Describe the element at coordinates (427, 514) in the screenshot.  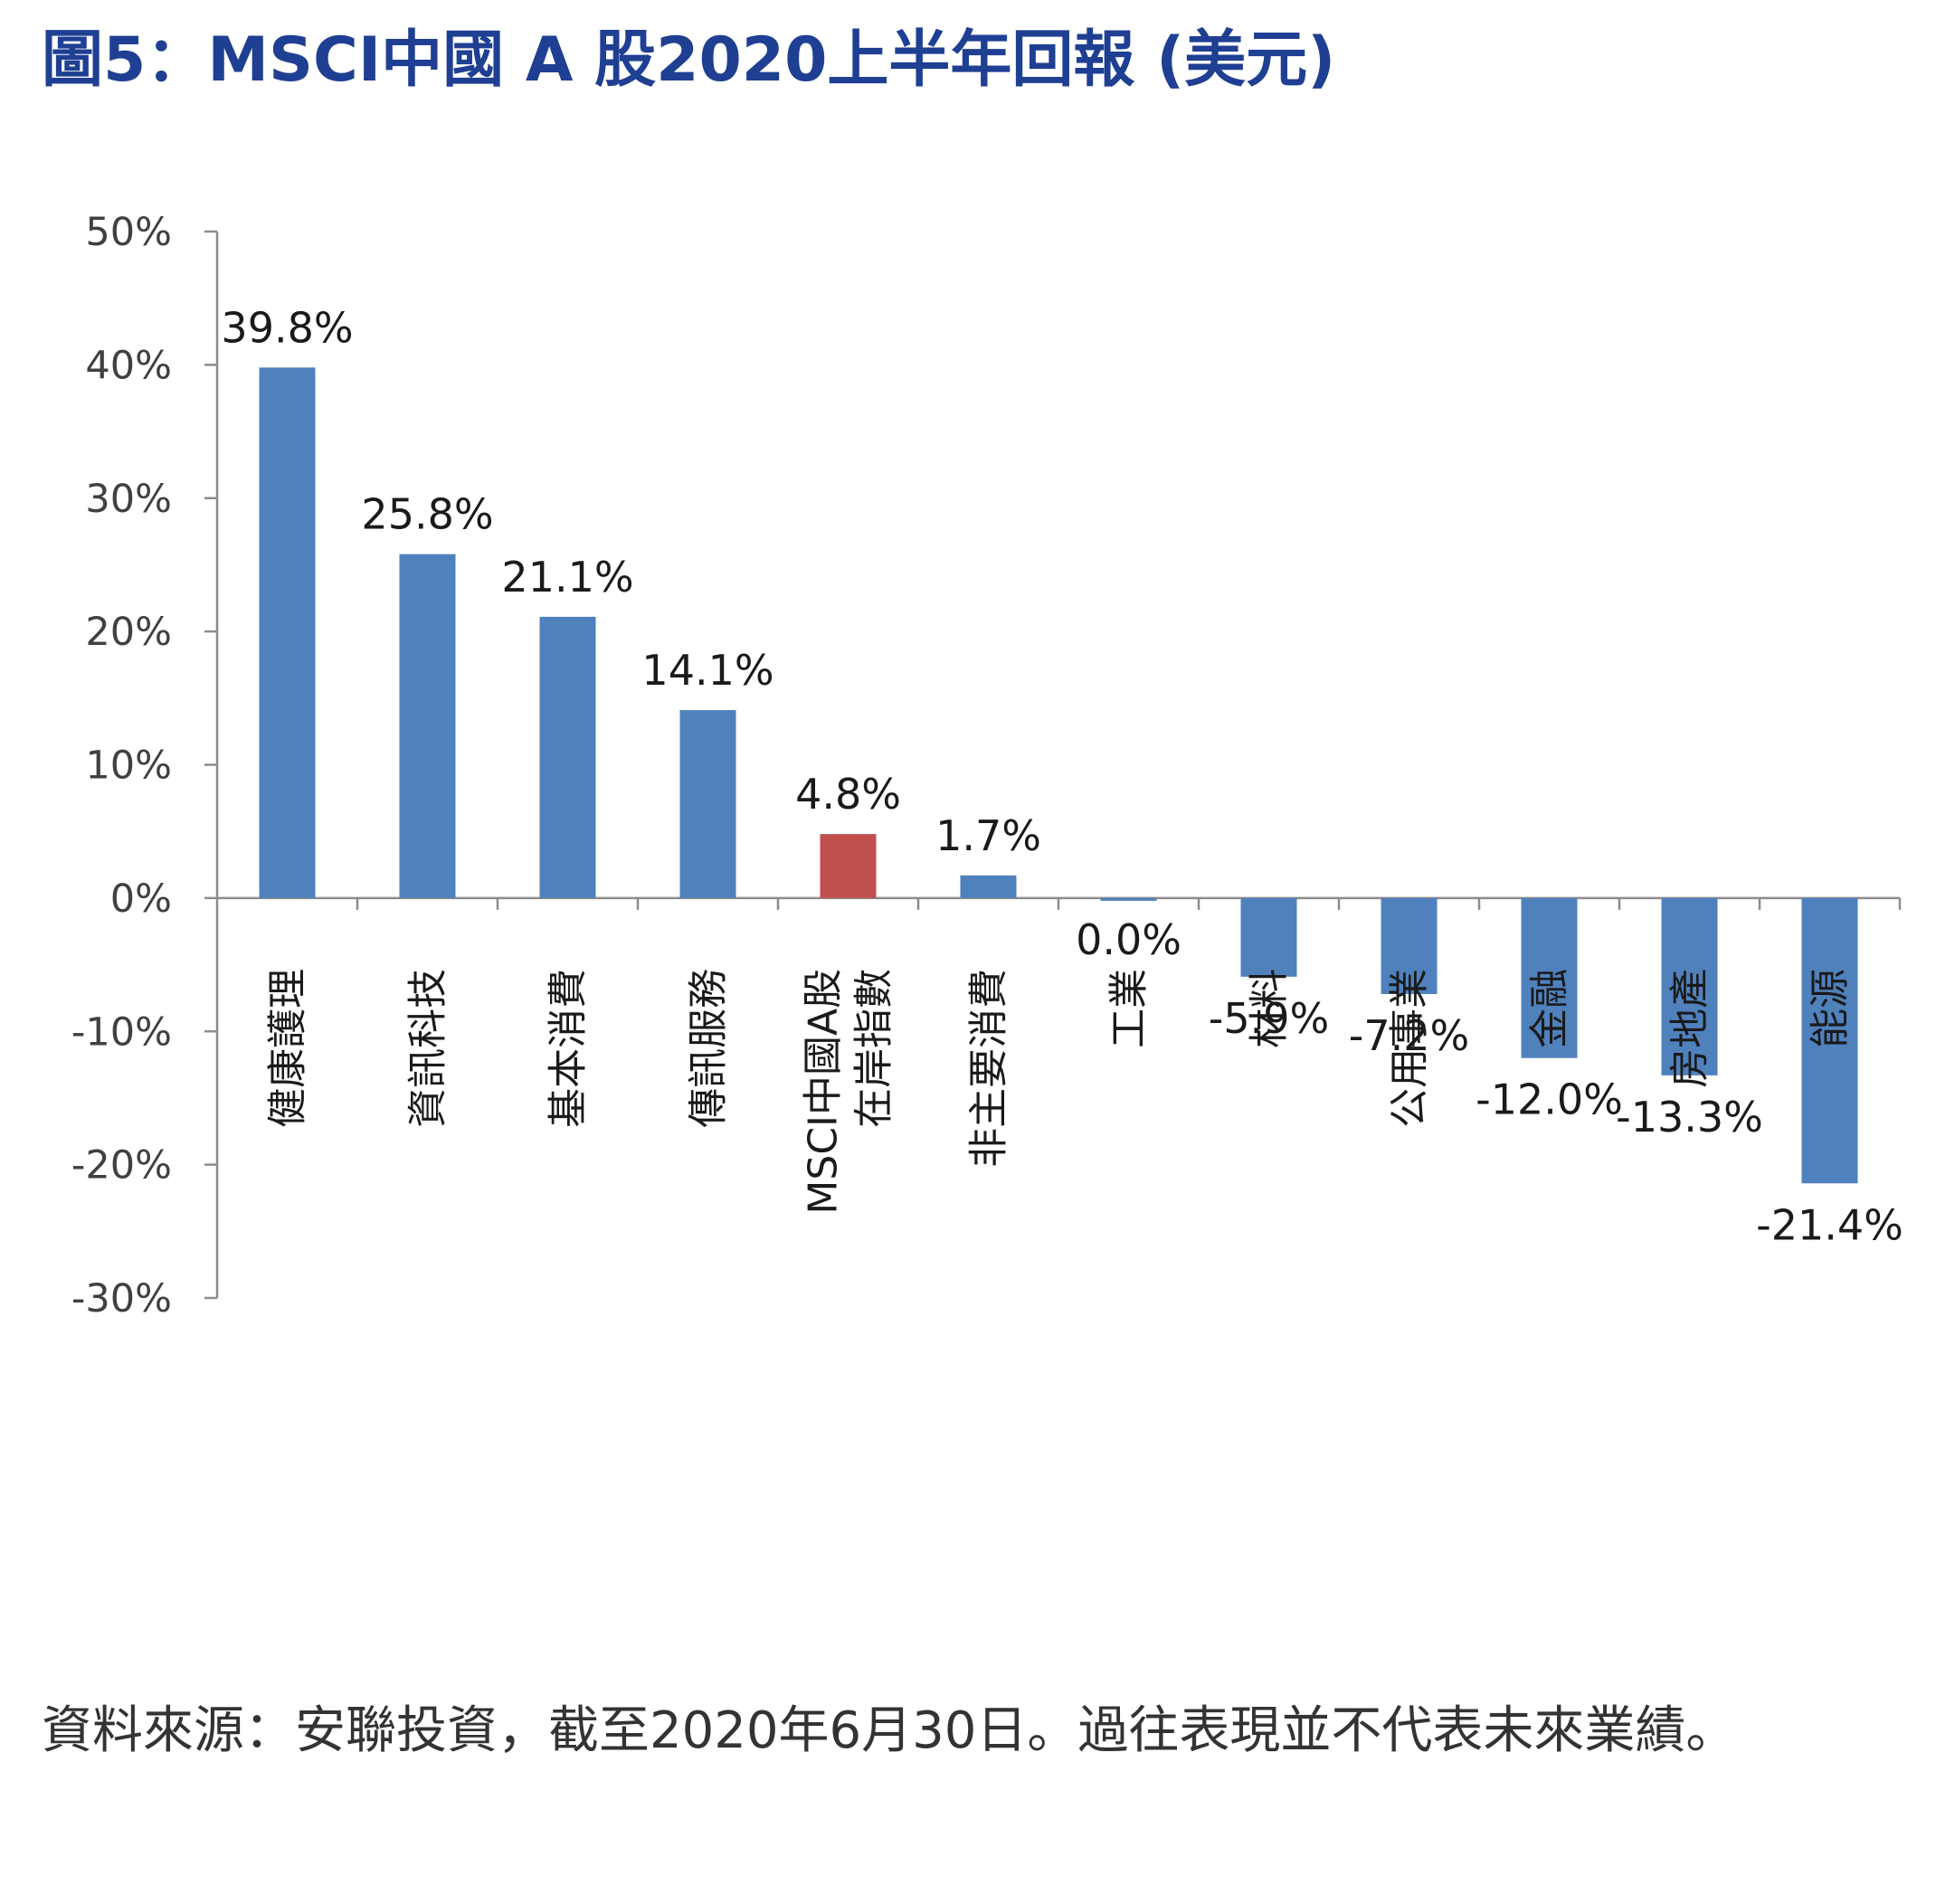
I see `data-label: 25.8%` at that location.